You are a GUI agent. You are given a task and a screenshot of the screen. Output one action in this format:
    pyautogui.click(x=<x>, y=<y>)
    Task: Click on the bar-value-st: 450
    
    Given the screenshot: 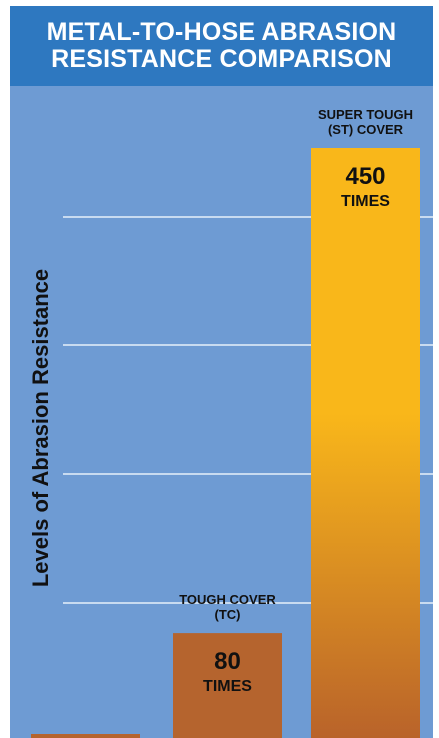 What is the action you would take?
    pyautogui.click(x=365, y=176)
    